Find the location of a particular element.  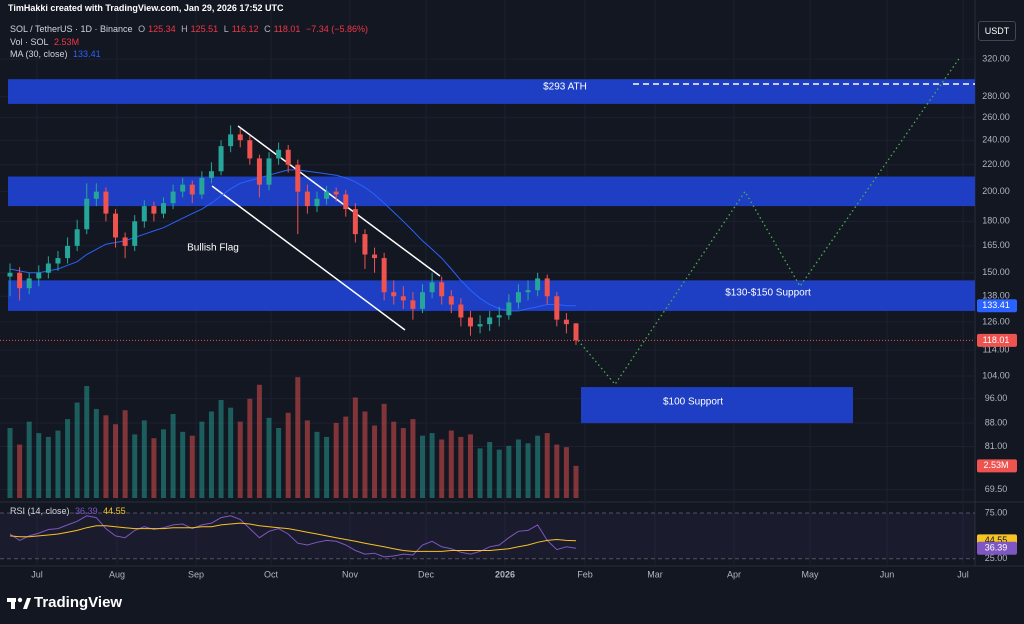

rsi-badge: 36.39 is located at coordinates (996, 548).